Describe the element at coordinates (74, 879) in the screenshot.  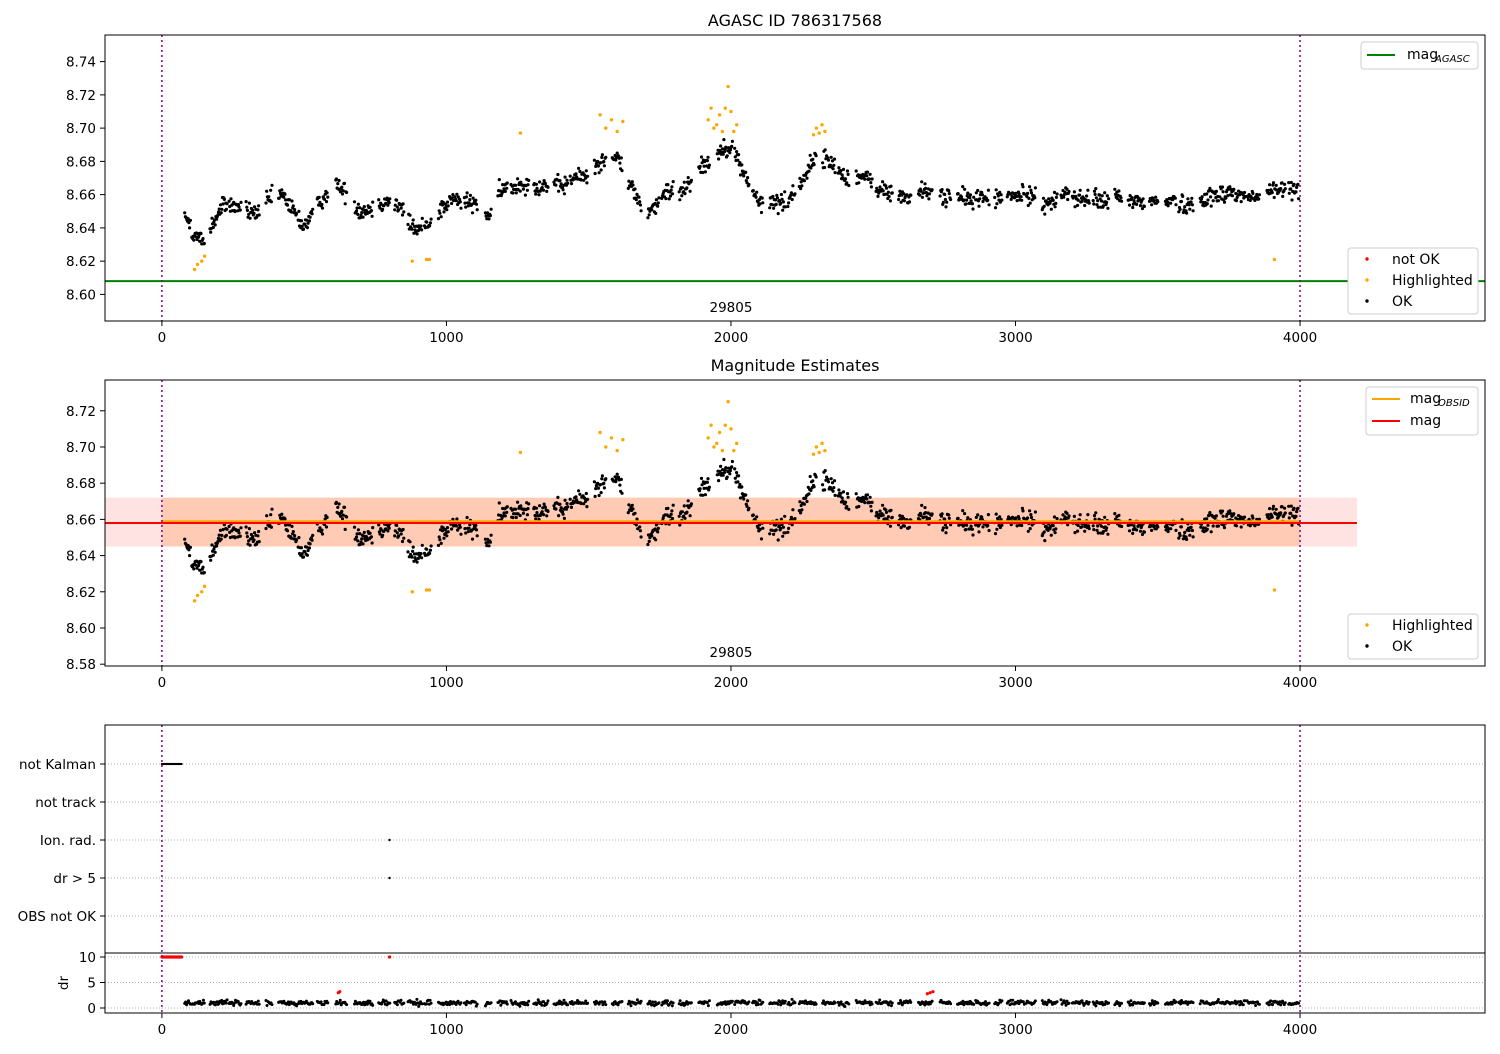
I see `category-label: dr > 5` at that location.